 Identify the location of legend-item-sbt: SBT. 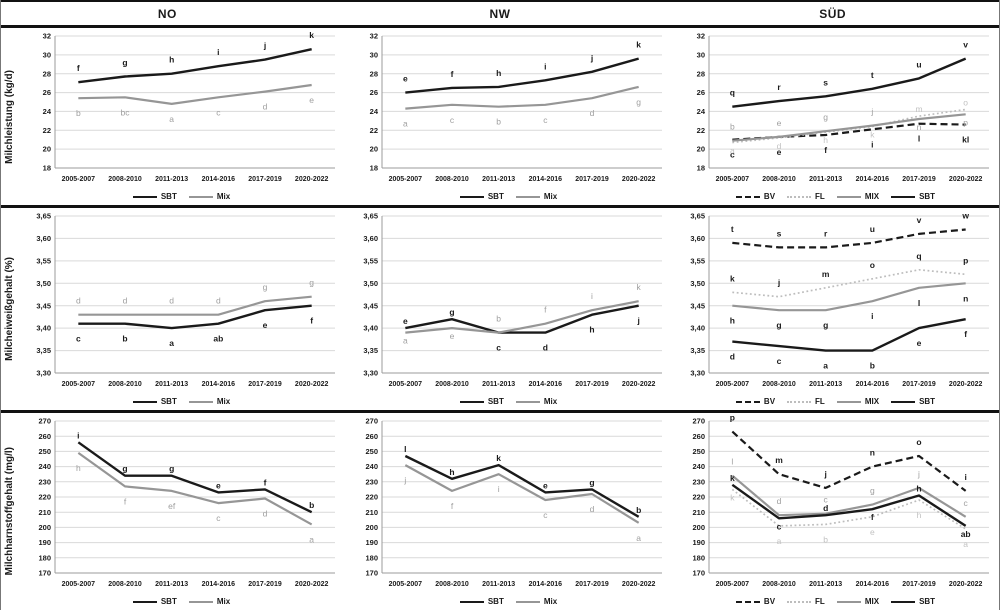
(913, 401).